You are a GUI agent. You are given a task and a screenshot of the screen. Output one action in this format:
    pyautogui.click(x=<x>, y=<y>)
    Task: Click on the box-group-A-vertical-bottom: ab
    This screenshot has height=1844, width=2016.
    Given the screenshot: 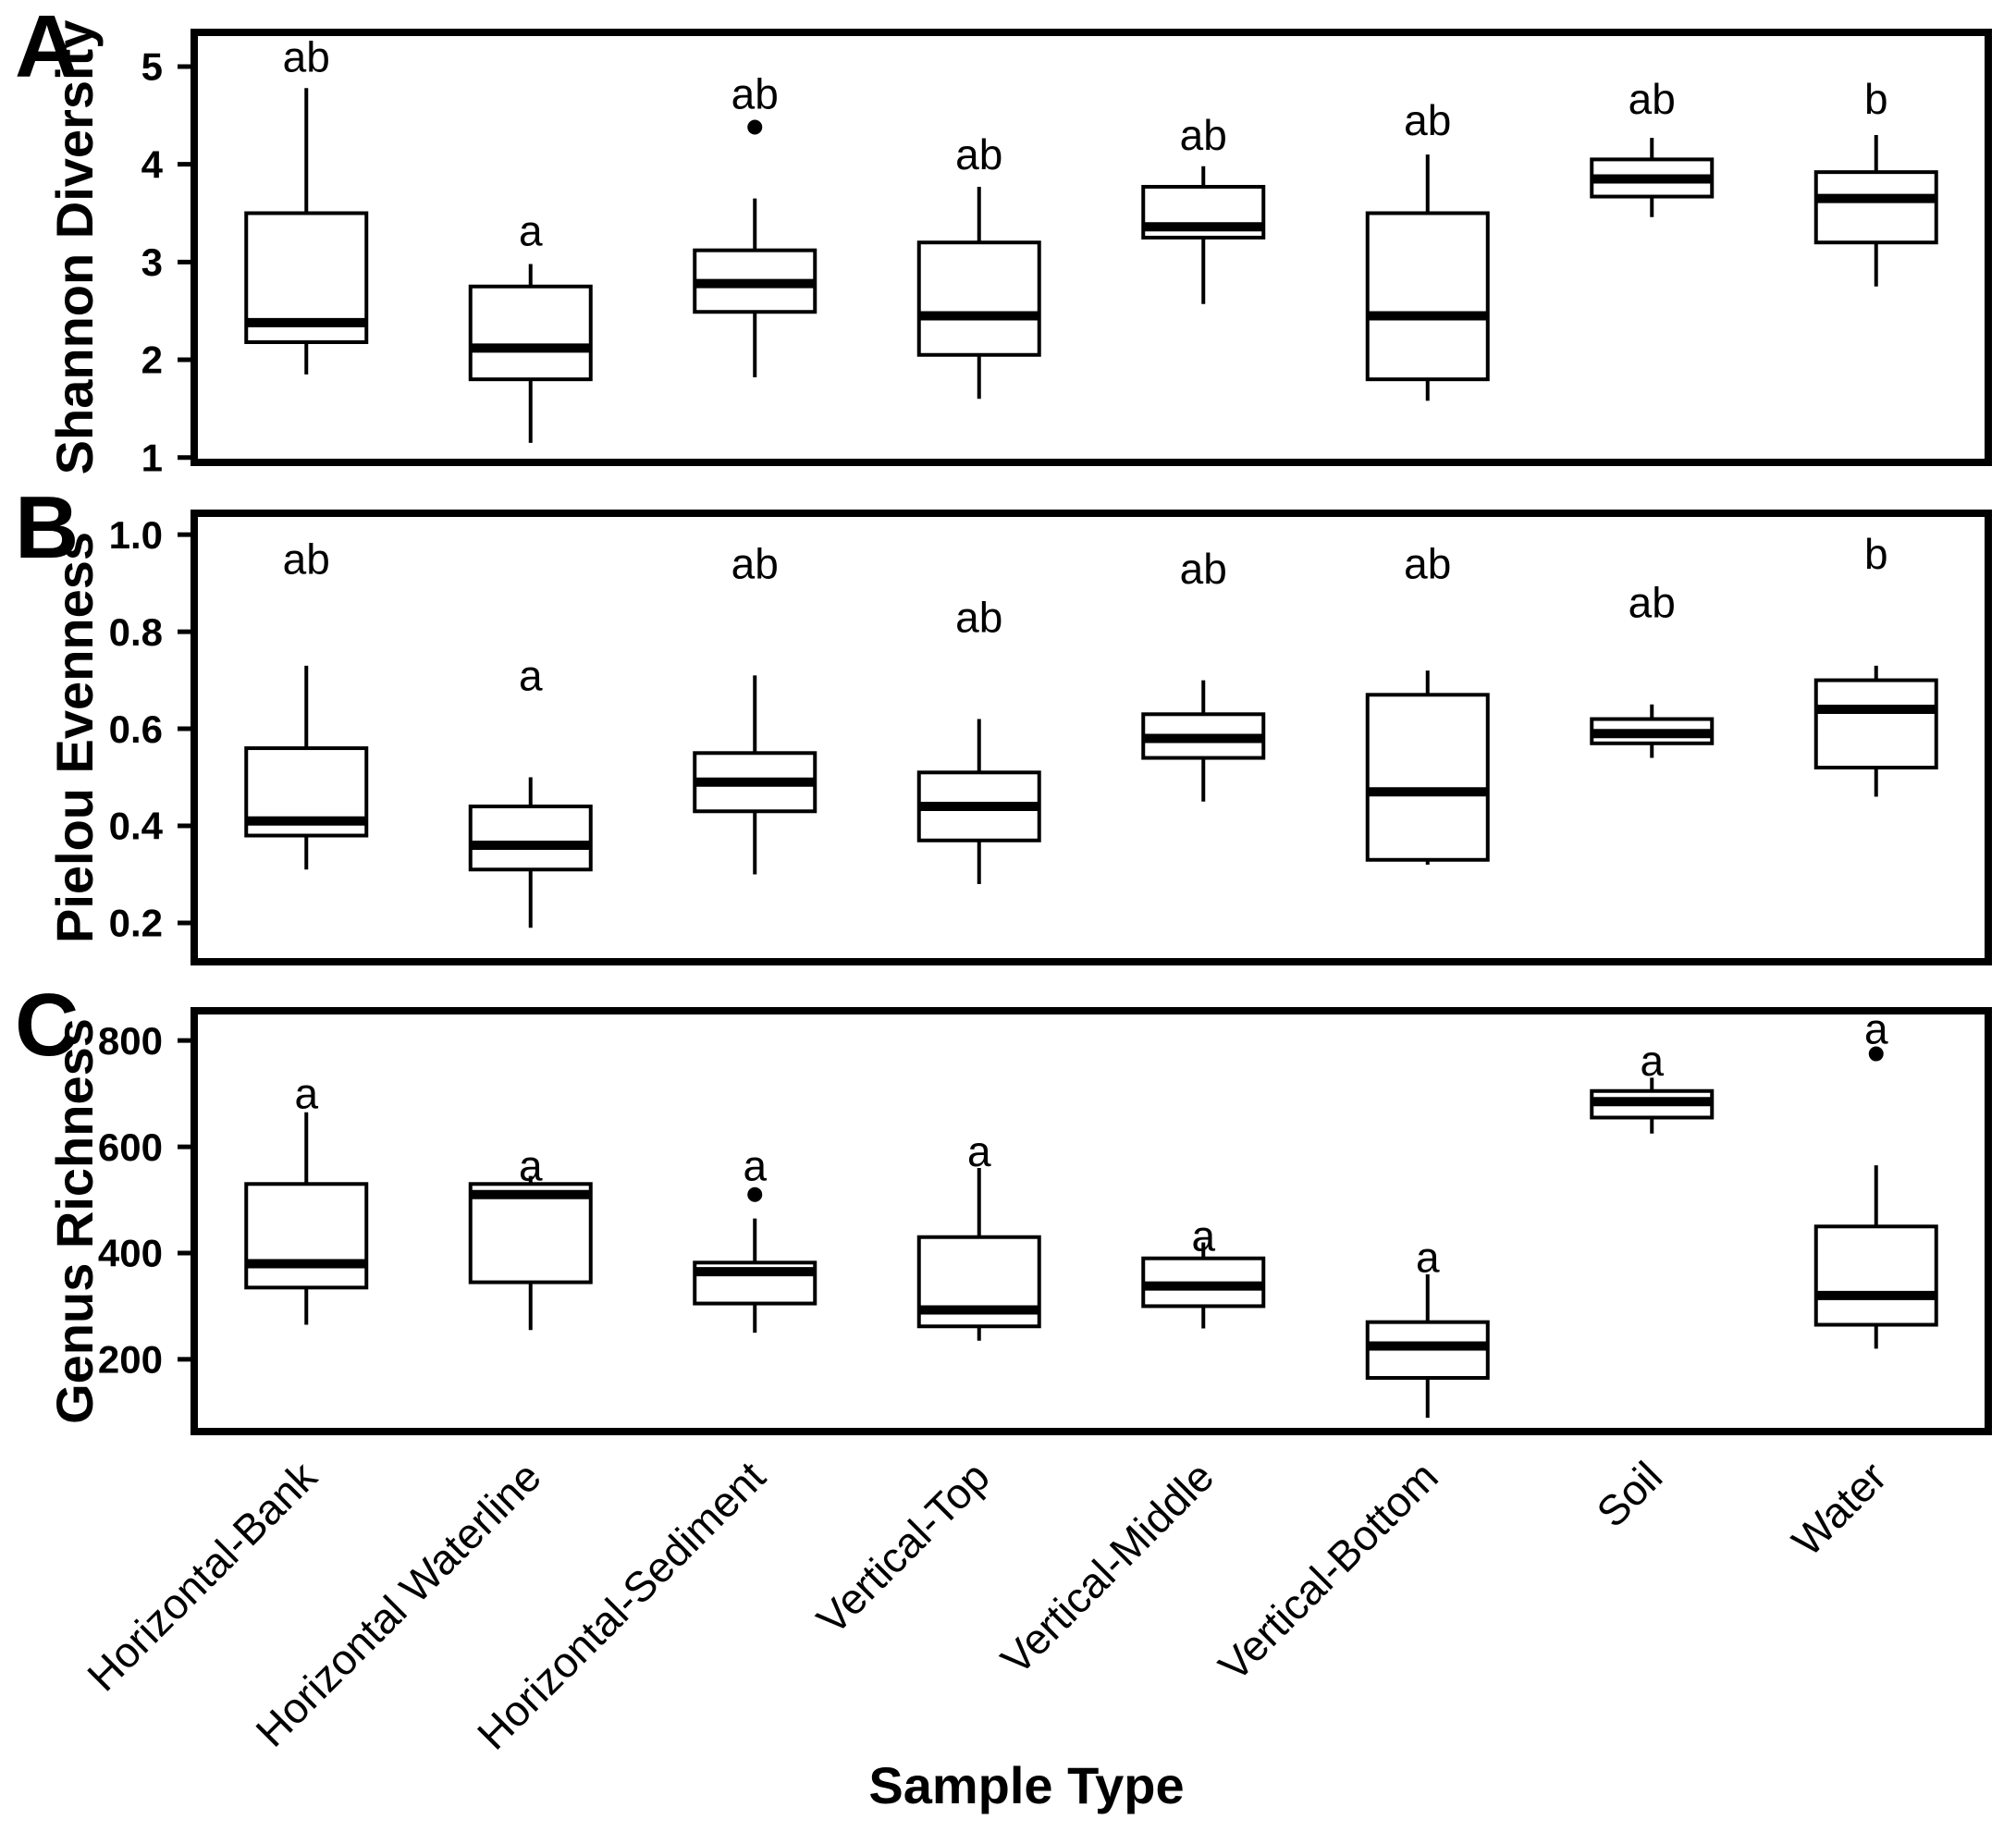 What is the action you would take?
    pyautogui.click(x=1427, y=248)
    